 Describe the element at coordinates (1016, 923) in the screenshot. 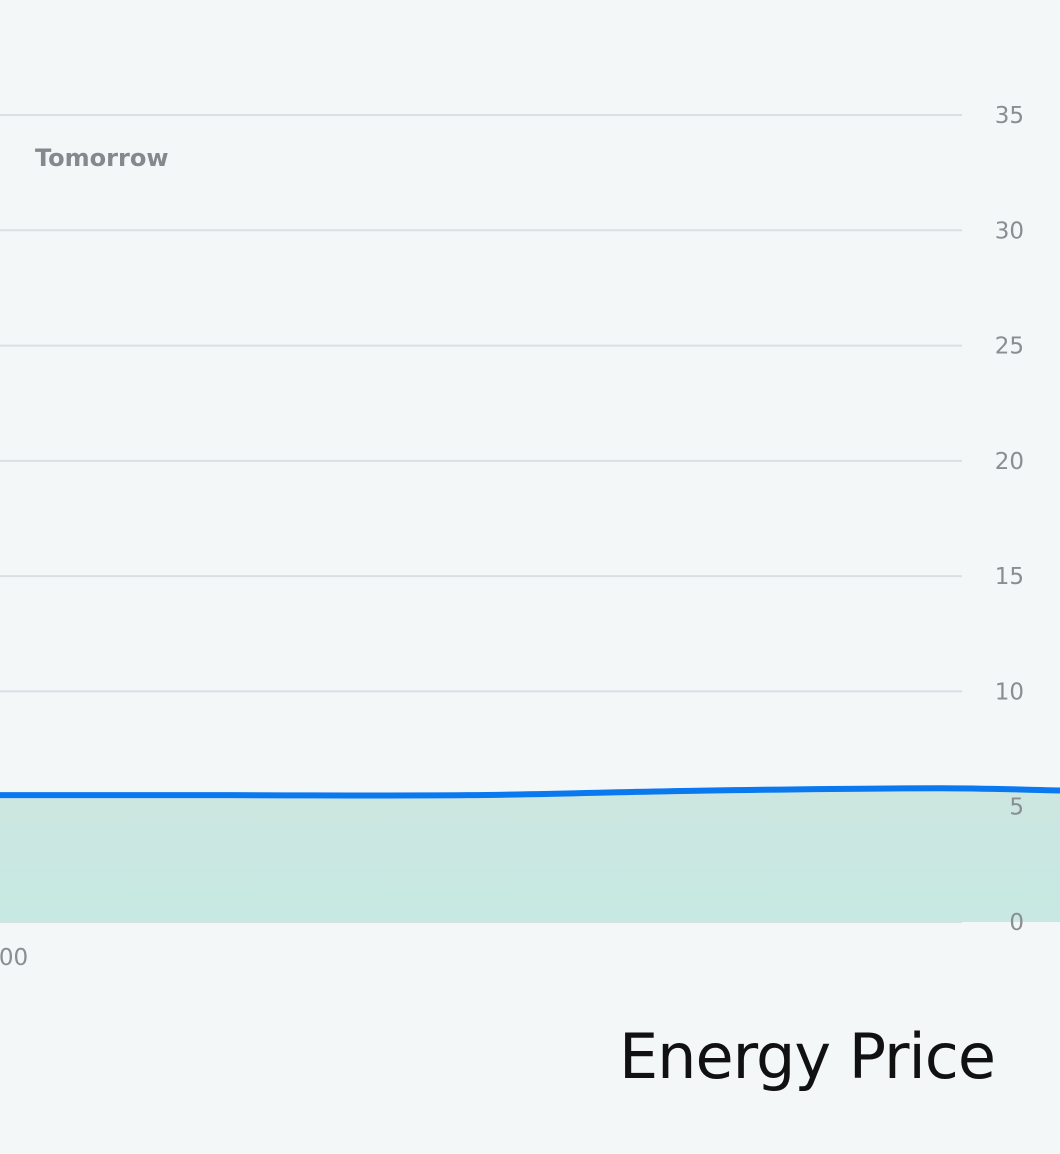

I see `y-tick-label: 0` at that location.